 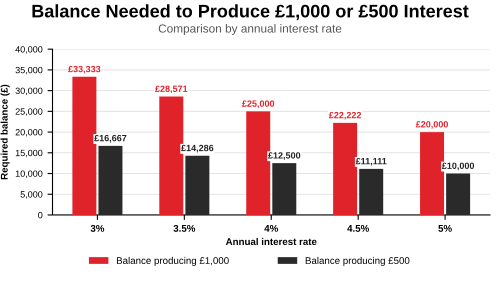 What do you see at coordinates (29, 132) in the screenshot?
I see `y-tick-label: 20,000` at bounding box center [29, 132].